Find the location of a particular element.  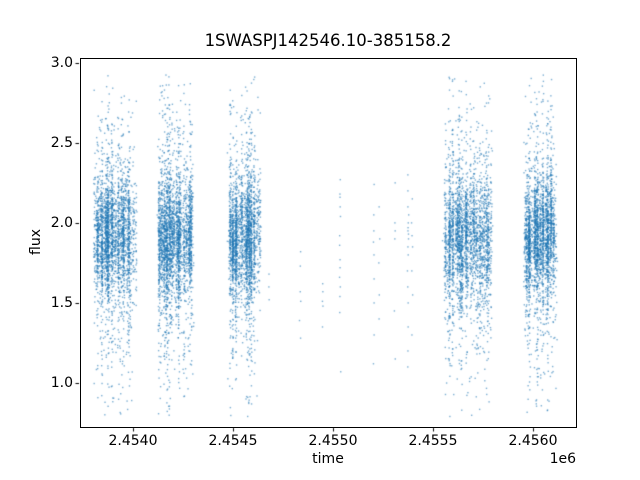

y-tick-label-0: 3.0 is located at coordinates (61, 63).